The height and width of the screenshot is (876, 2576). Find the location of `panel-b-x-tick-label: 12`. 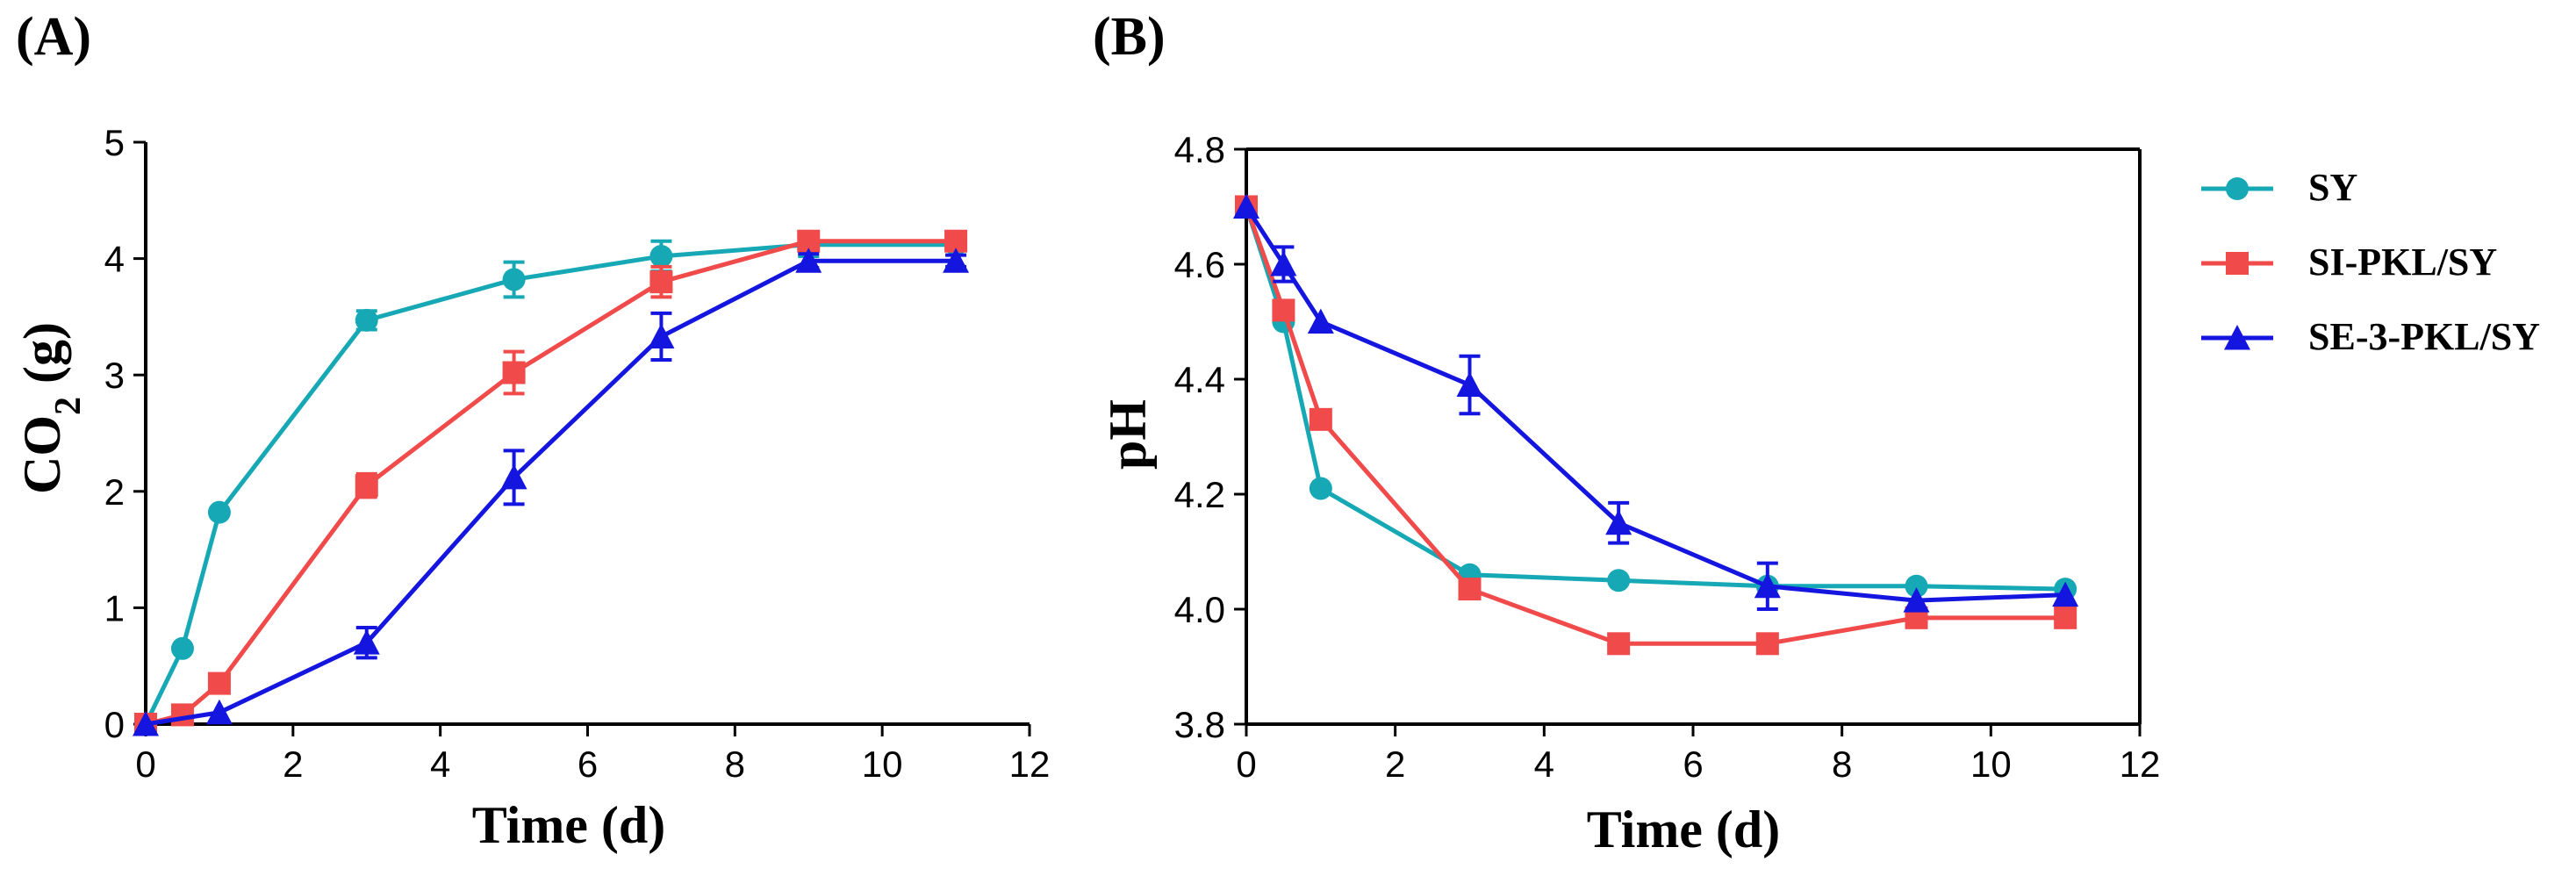

panel-b-x-tick-label: 12 is located at coordinates (2140, 764).